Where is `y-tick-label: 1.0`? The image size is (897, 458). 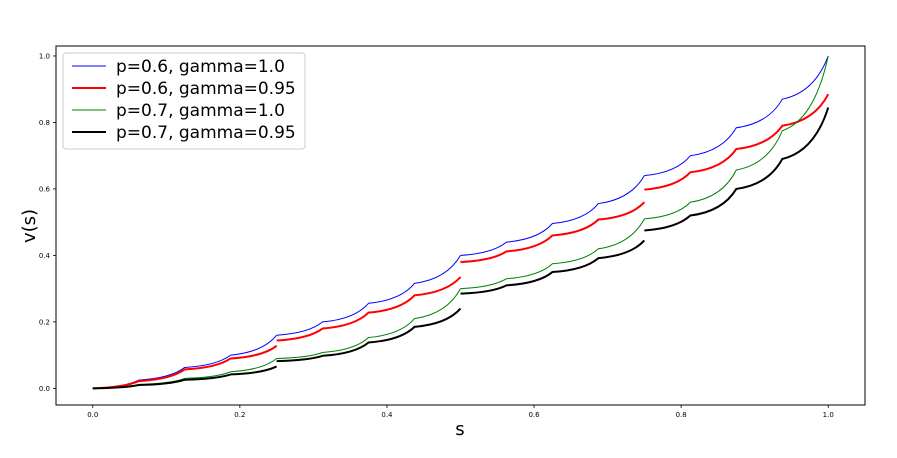 y-tick-label: 1.0 is located at coordinates (44, 56).